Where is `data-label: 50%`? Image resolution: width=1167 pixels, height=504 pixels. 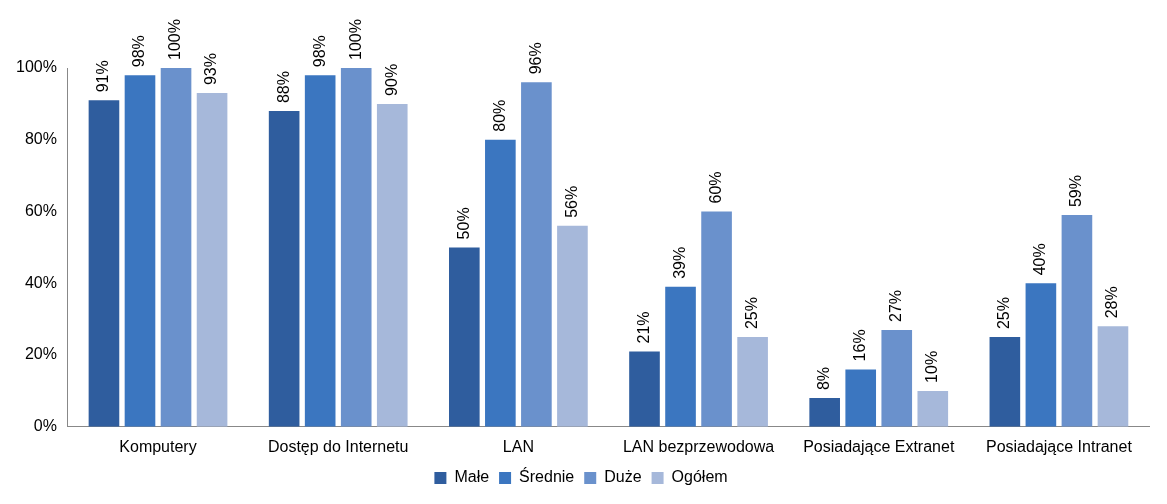 data-label: 50% is located at coordinates (463, 223).